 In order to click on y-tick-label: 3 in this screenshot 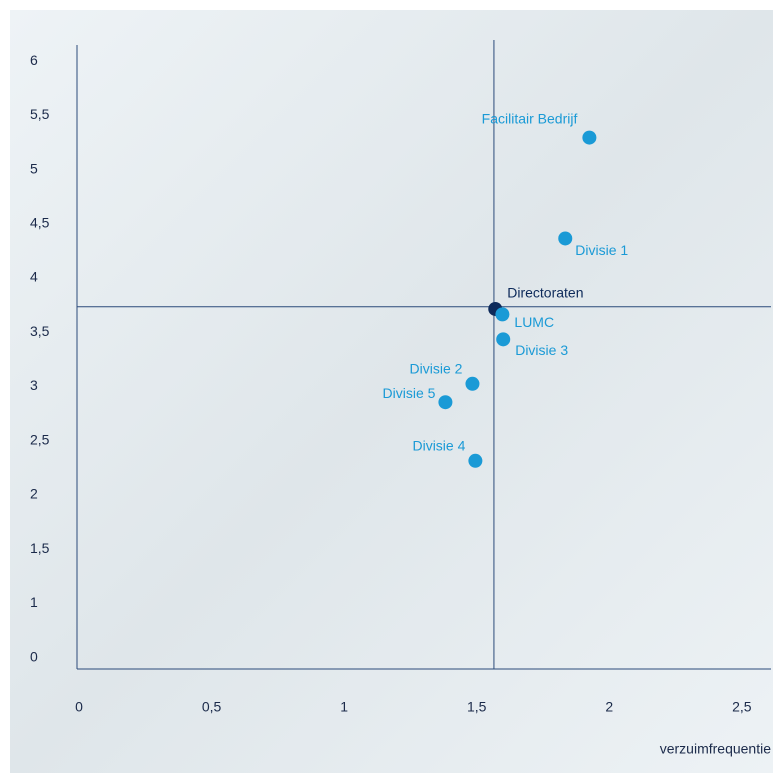, I will do `click(34, 385)`.